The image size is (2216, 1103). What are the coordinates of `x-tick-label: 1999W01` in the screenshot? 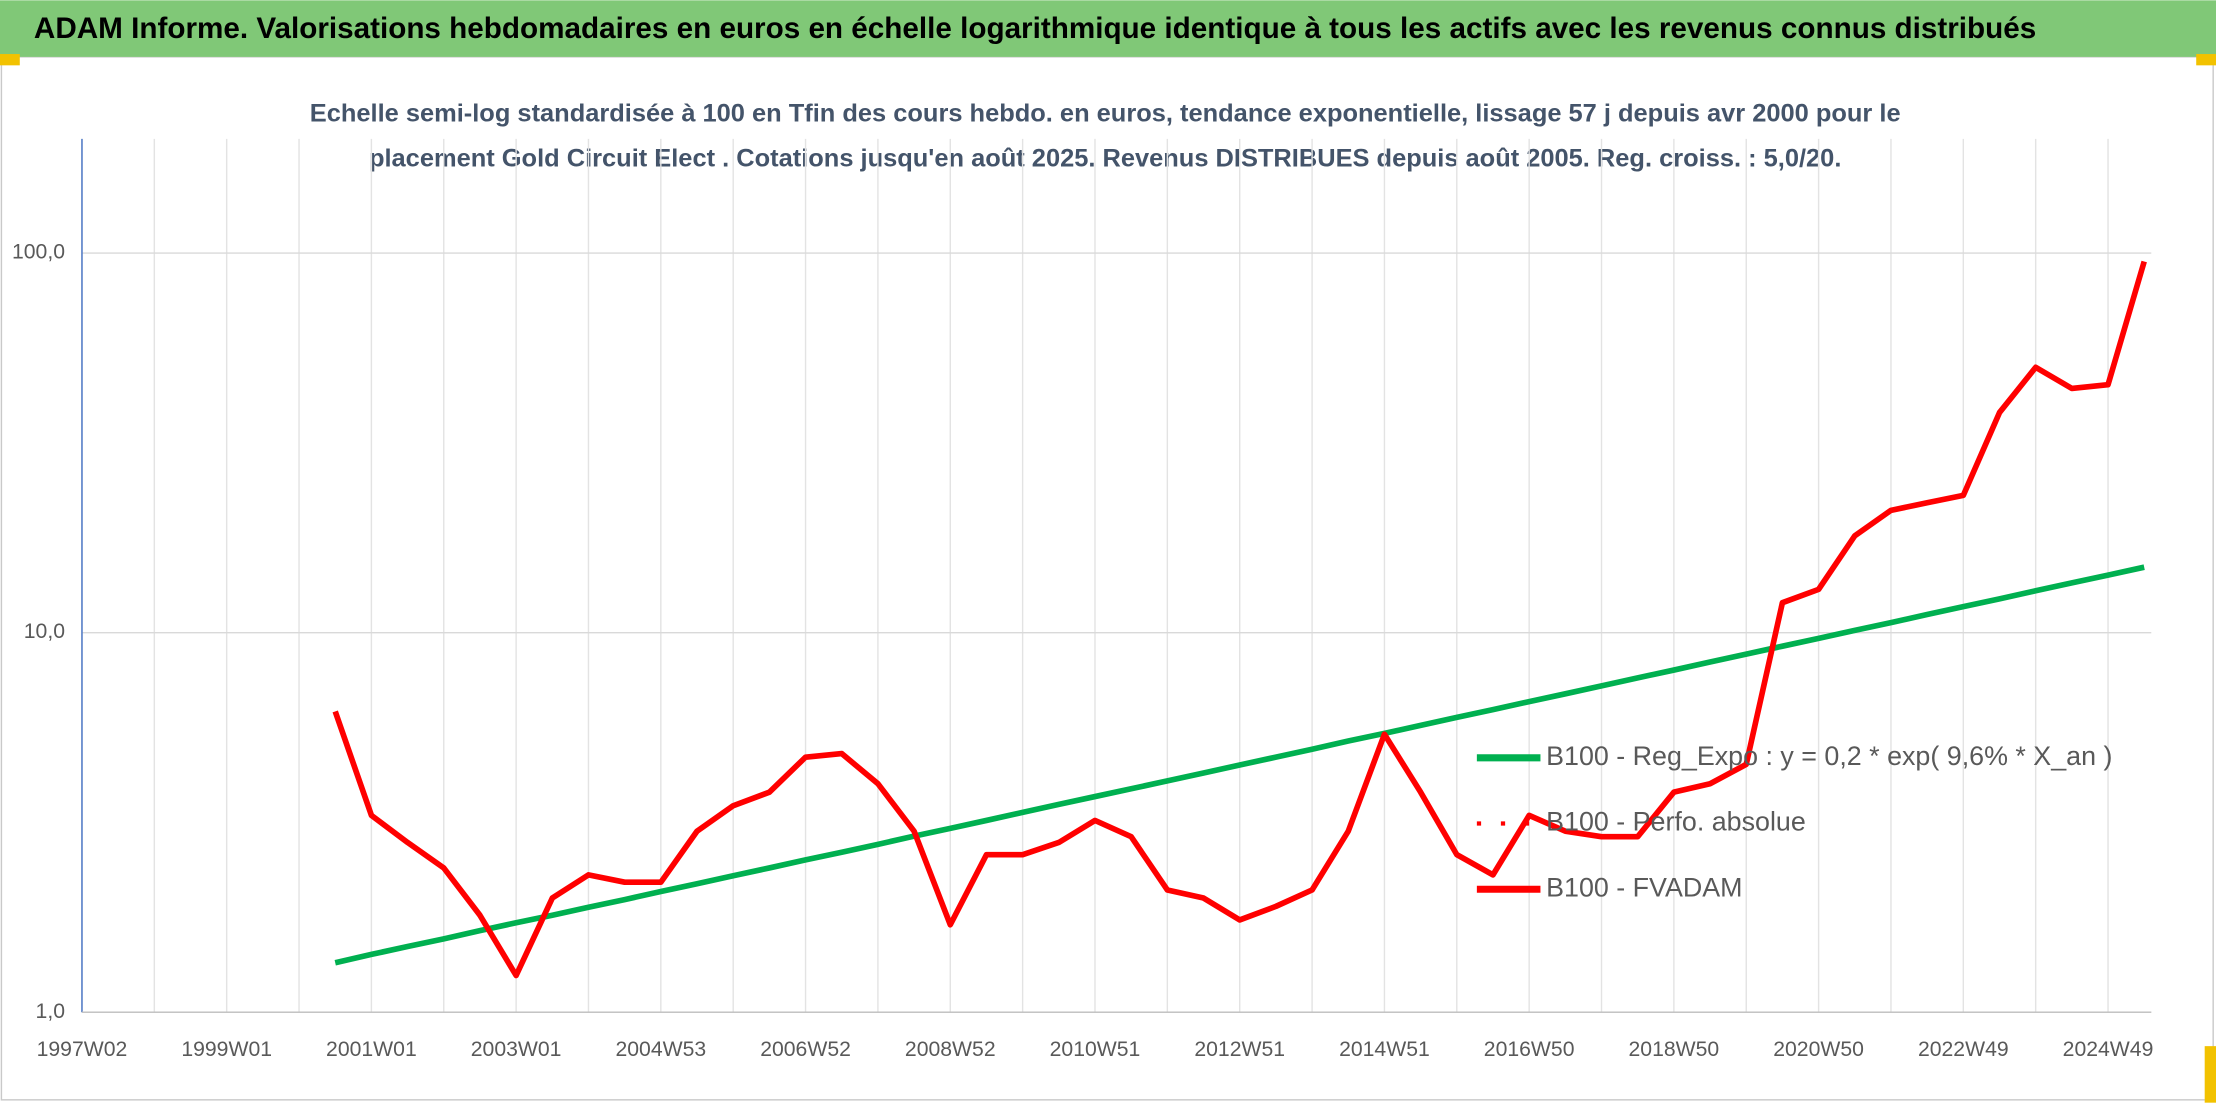 It's located at (226, 1049).